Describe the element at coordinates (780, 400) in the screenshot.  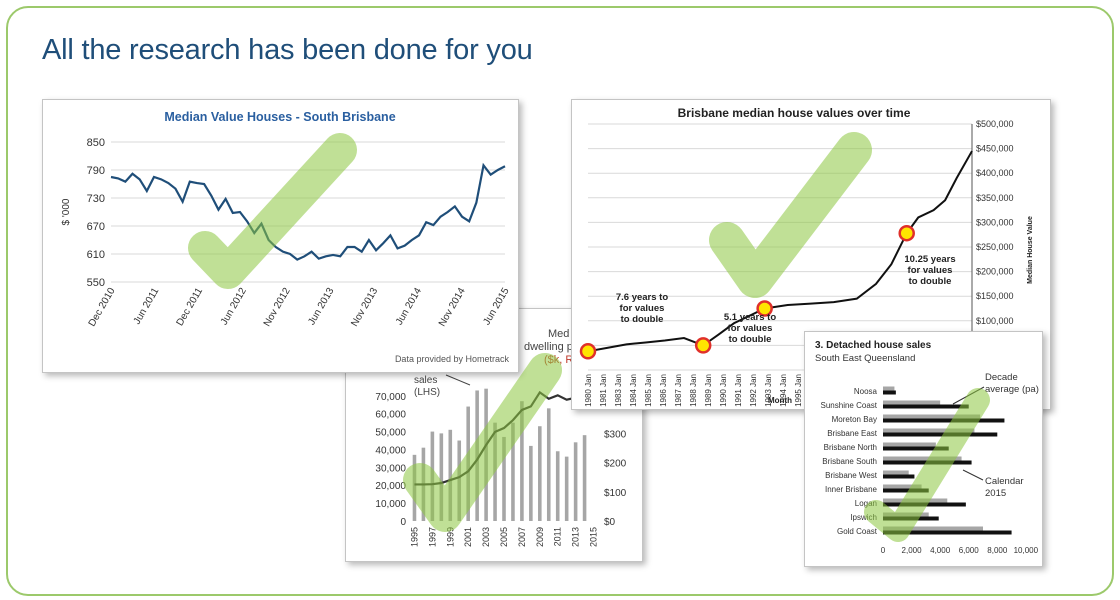
I see `x-axis-label: Month` at that location.